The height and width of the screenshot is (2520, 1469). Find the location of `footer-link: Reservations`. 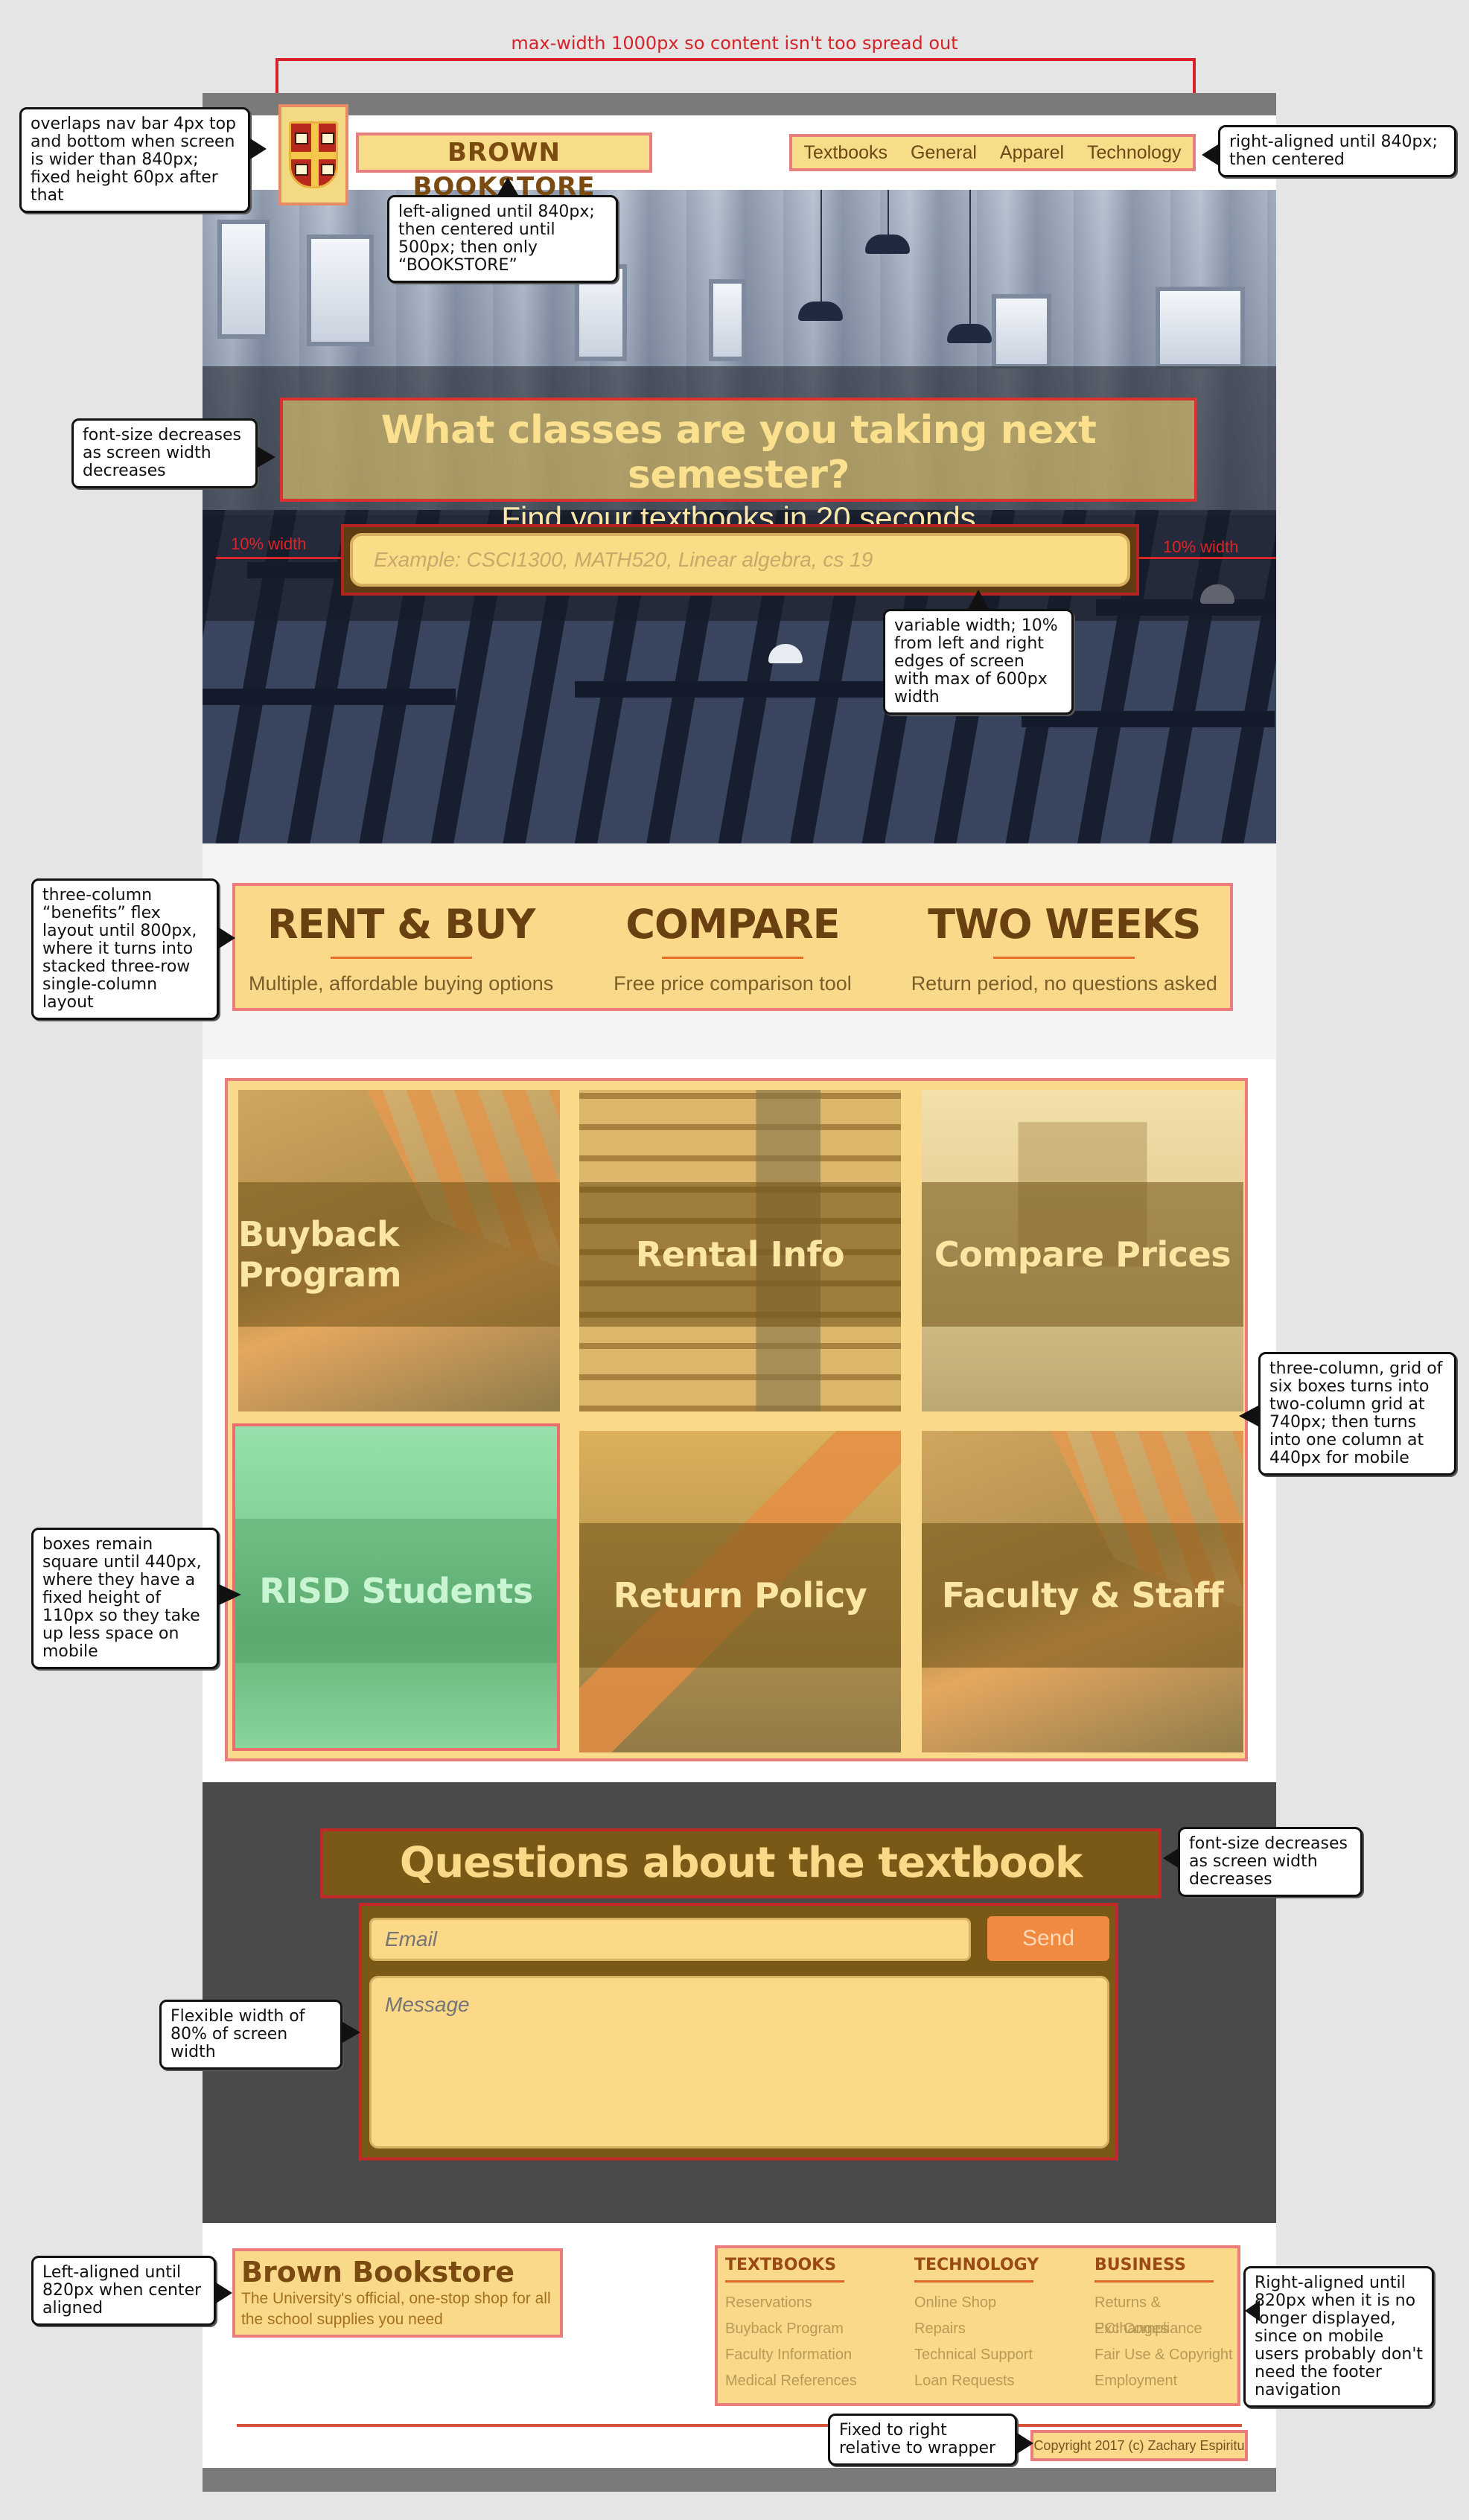

footer-link: Reservations is located at coordinates (769, 2302).